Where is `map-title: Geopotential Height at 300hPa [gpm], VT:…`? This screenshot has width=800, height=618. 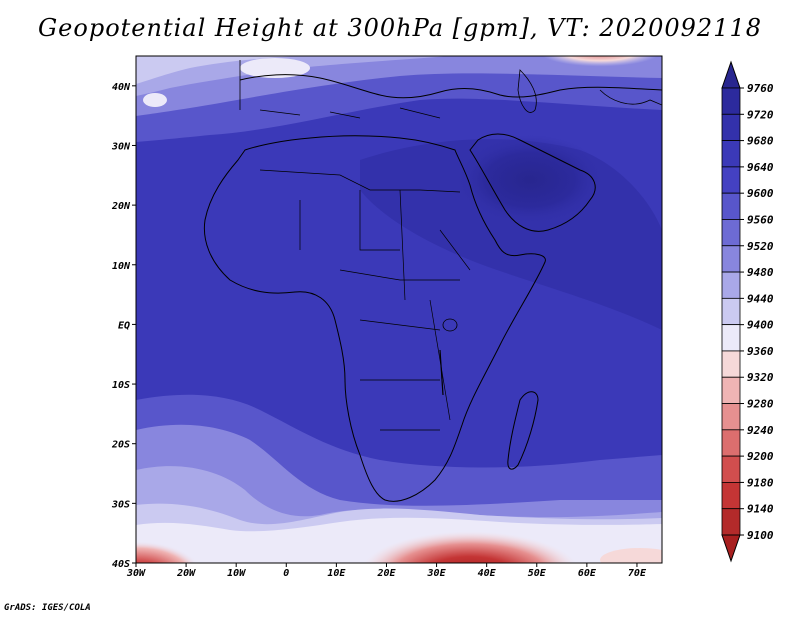 map-title: Geopotential Height at 300hPa [gpm], VT:… is located at coordinates (400, 28).